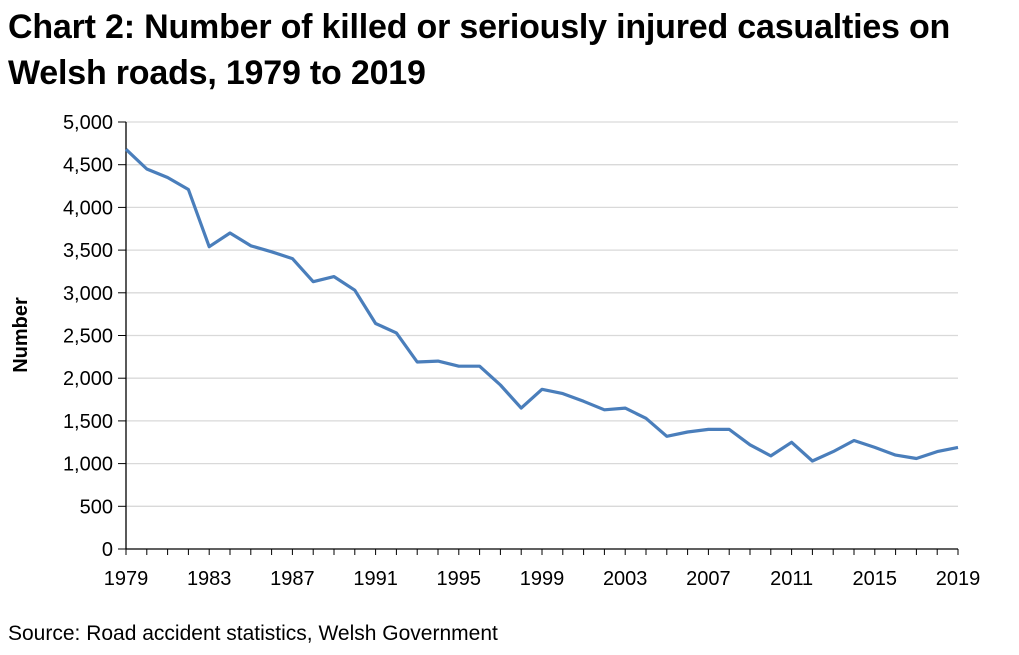 The height and width of the screenshot is (655, 1019). I want to click on y-tick-label: 500, so click(96, 507).